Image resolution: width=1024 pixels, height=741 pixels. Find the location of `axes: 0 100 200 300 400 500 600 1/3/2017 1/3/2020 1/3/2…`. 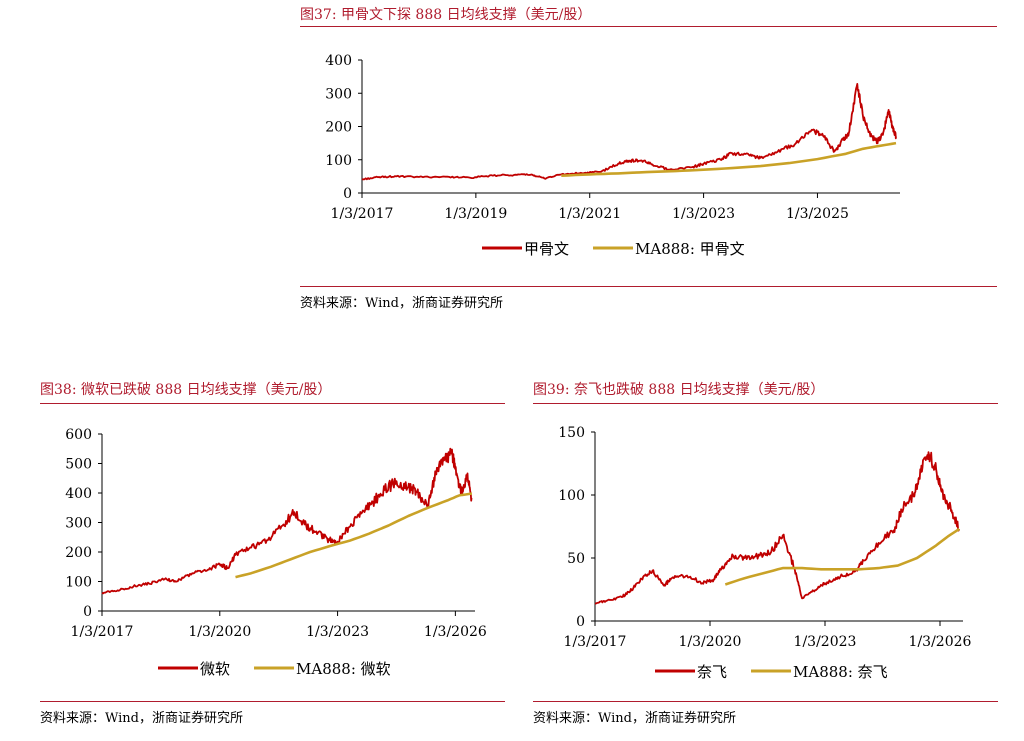

axes: 0 100 200 300 400 500 600 1/3/2017 1/3/2020 1/3/2… is located at coordinates (276, 533).